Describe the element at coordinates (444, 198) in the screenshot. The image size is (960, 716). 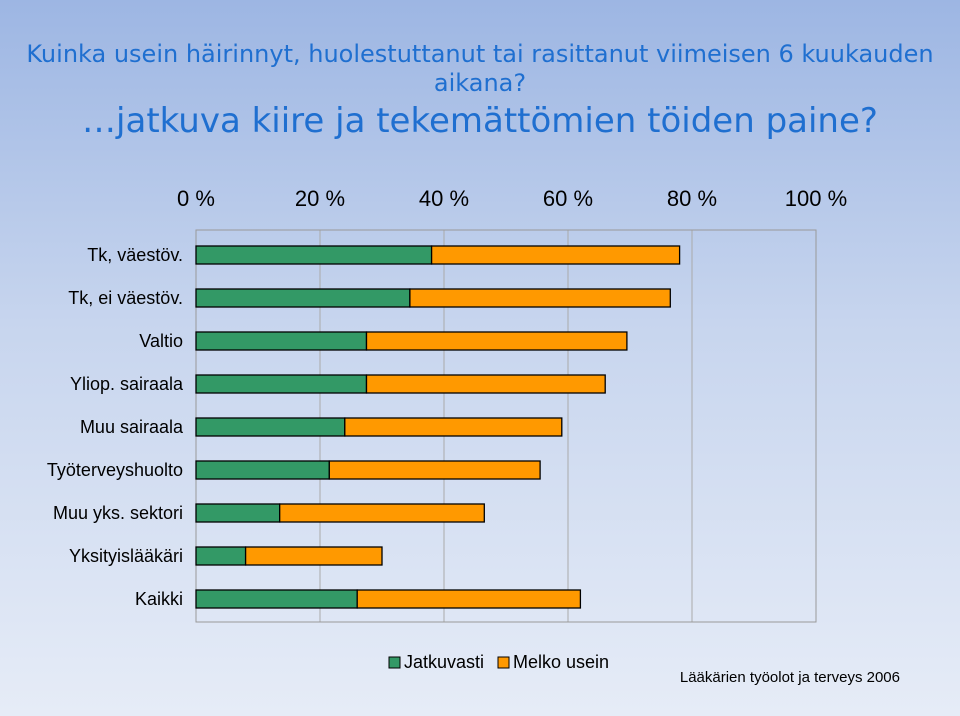
I see `x-tick-label: 40 %` at that location.